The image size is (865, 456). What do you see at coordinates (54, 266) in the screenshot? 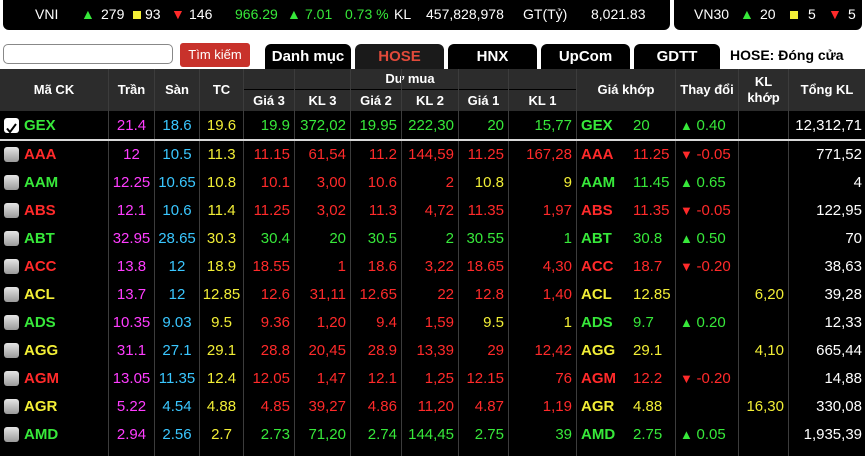
I see `stock-code-cell: ACC` at bounding box center [54, 266].